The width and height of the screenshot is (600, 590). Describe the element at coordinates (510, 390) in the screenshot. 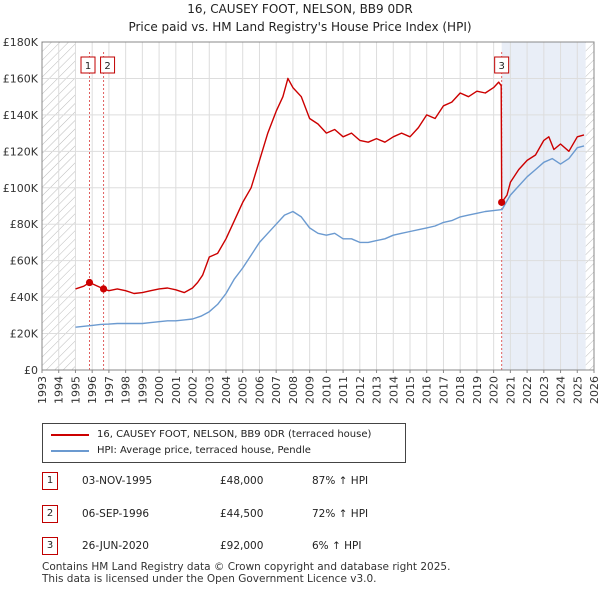

I see `x-tick-label: 2021` at that location.